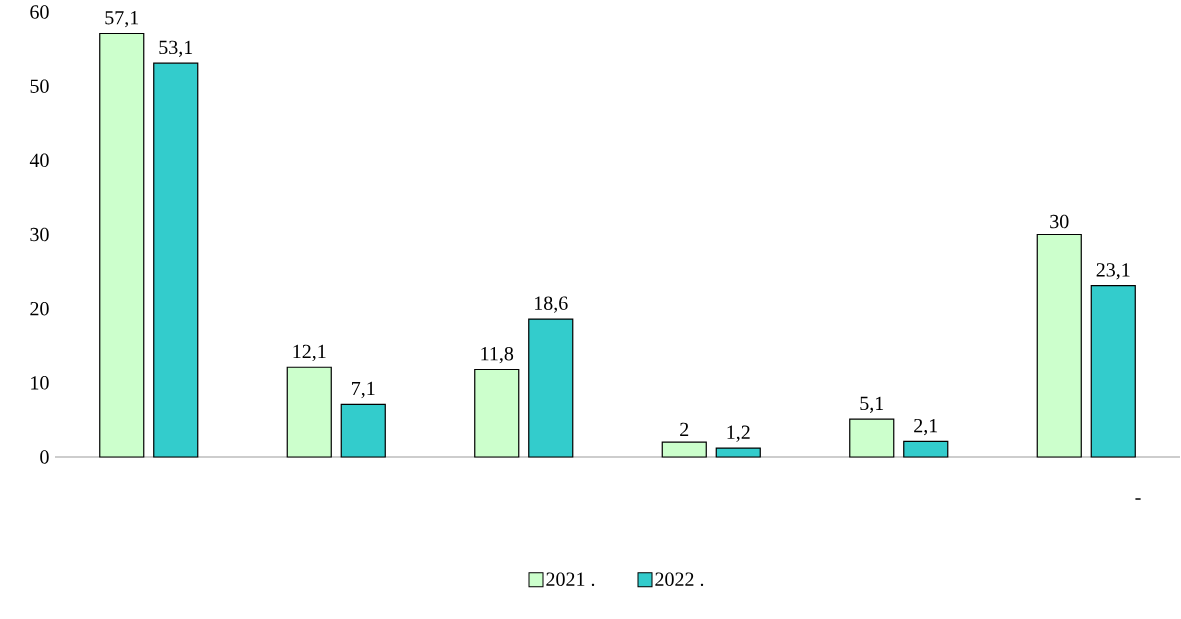  Describe the element at coordinates (176, 48) in the screenshot. I see `data-label: 53,1` at that location.